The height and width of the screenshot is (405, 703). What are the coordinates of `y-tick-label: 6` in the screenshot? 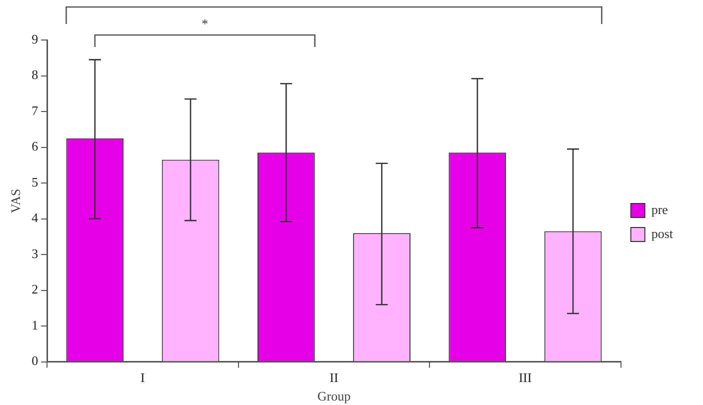 It's located at (35, 146).